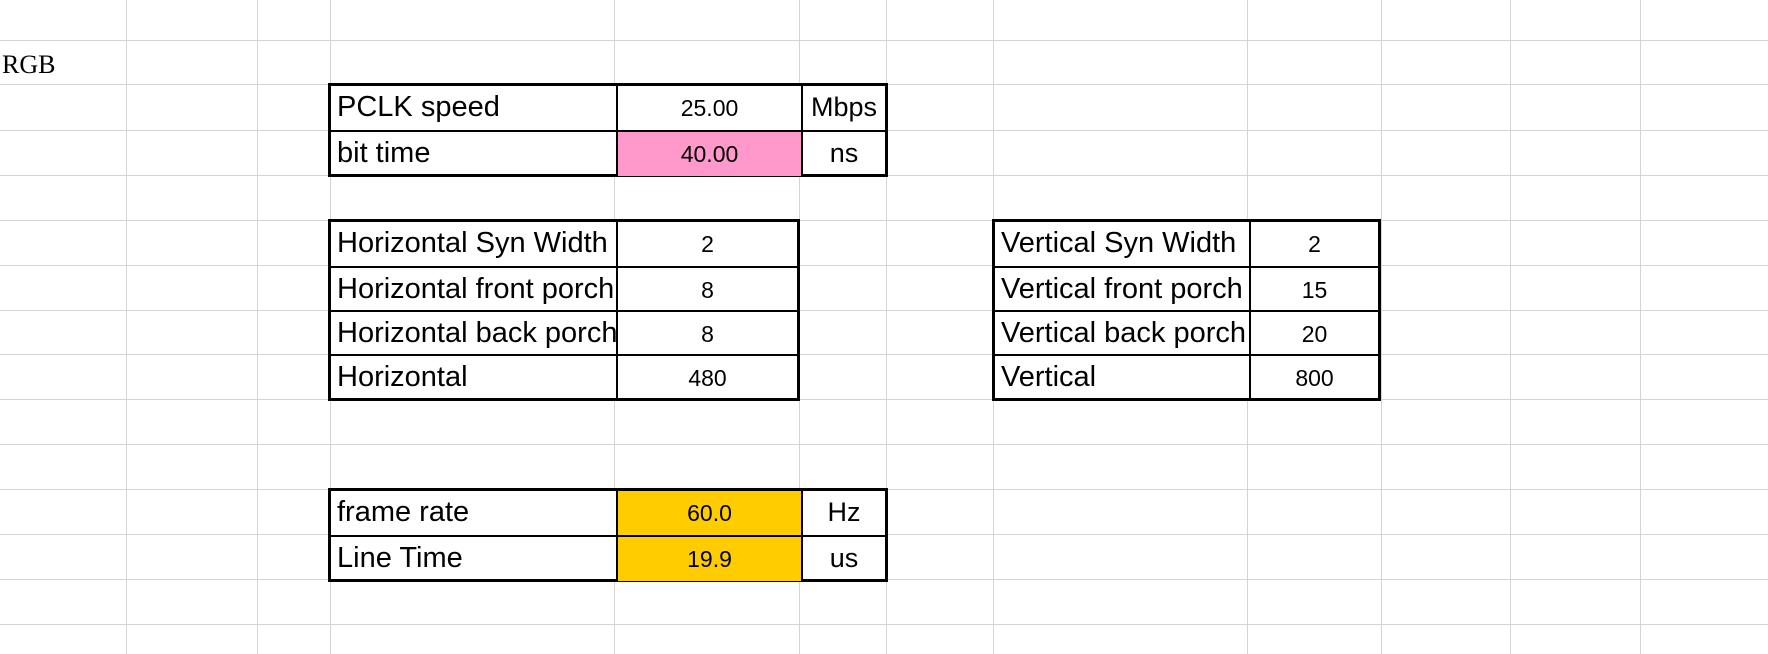  What do you see at coordinates (1124, 333) in the screenshot?
I see `vertical-back-porch-label: Vertical back porch` at bounding box center [1124, 333].